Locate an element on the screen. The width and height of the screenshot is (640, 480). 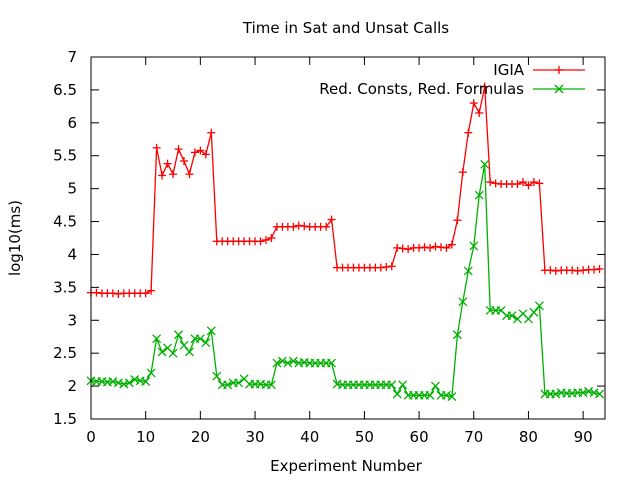
x-tick-label: 50 is located at coordinates (364, 437).